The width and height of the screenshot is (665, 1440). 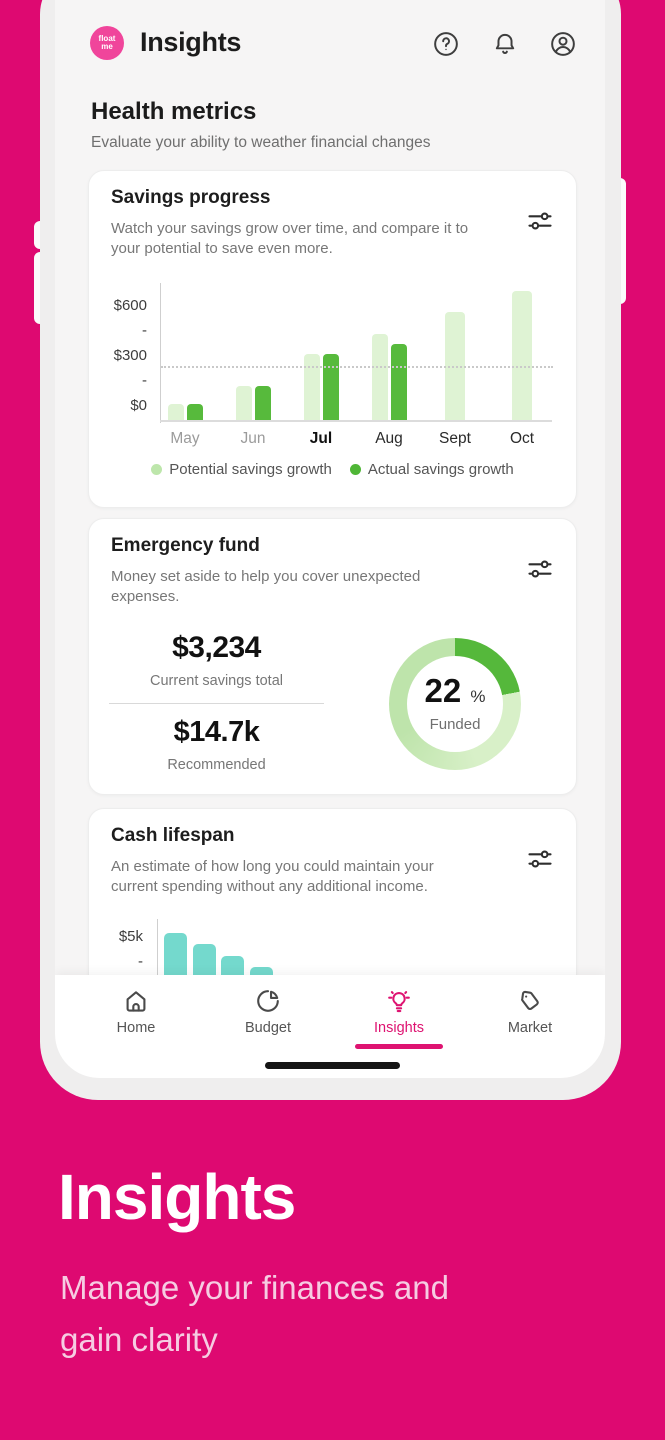 What do you see at coordinates (357, 353) in the screenshot?
I see `savings-bar-chart` at bounding box center [357, 353].